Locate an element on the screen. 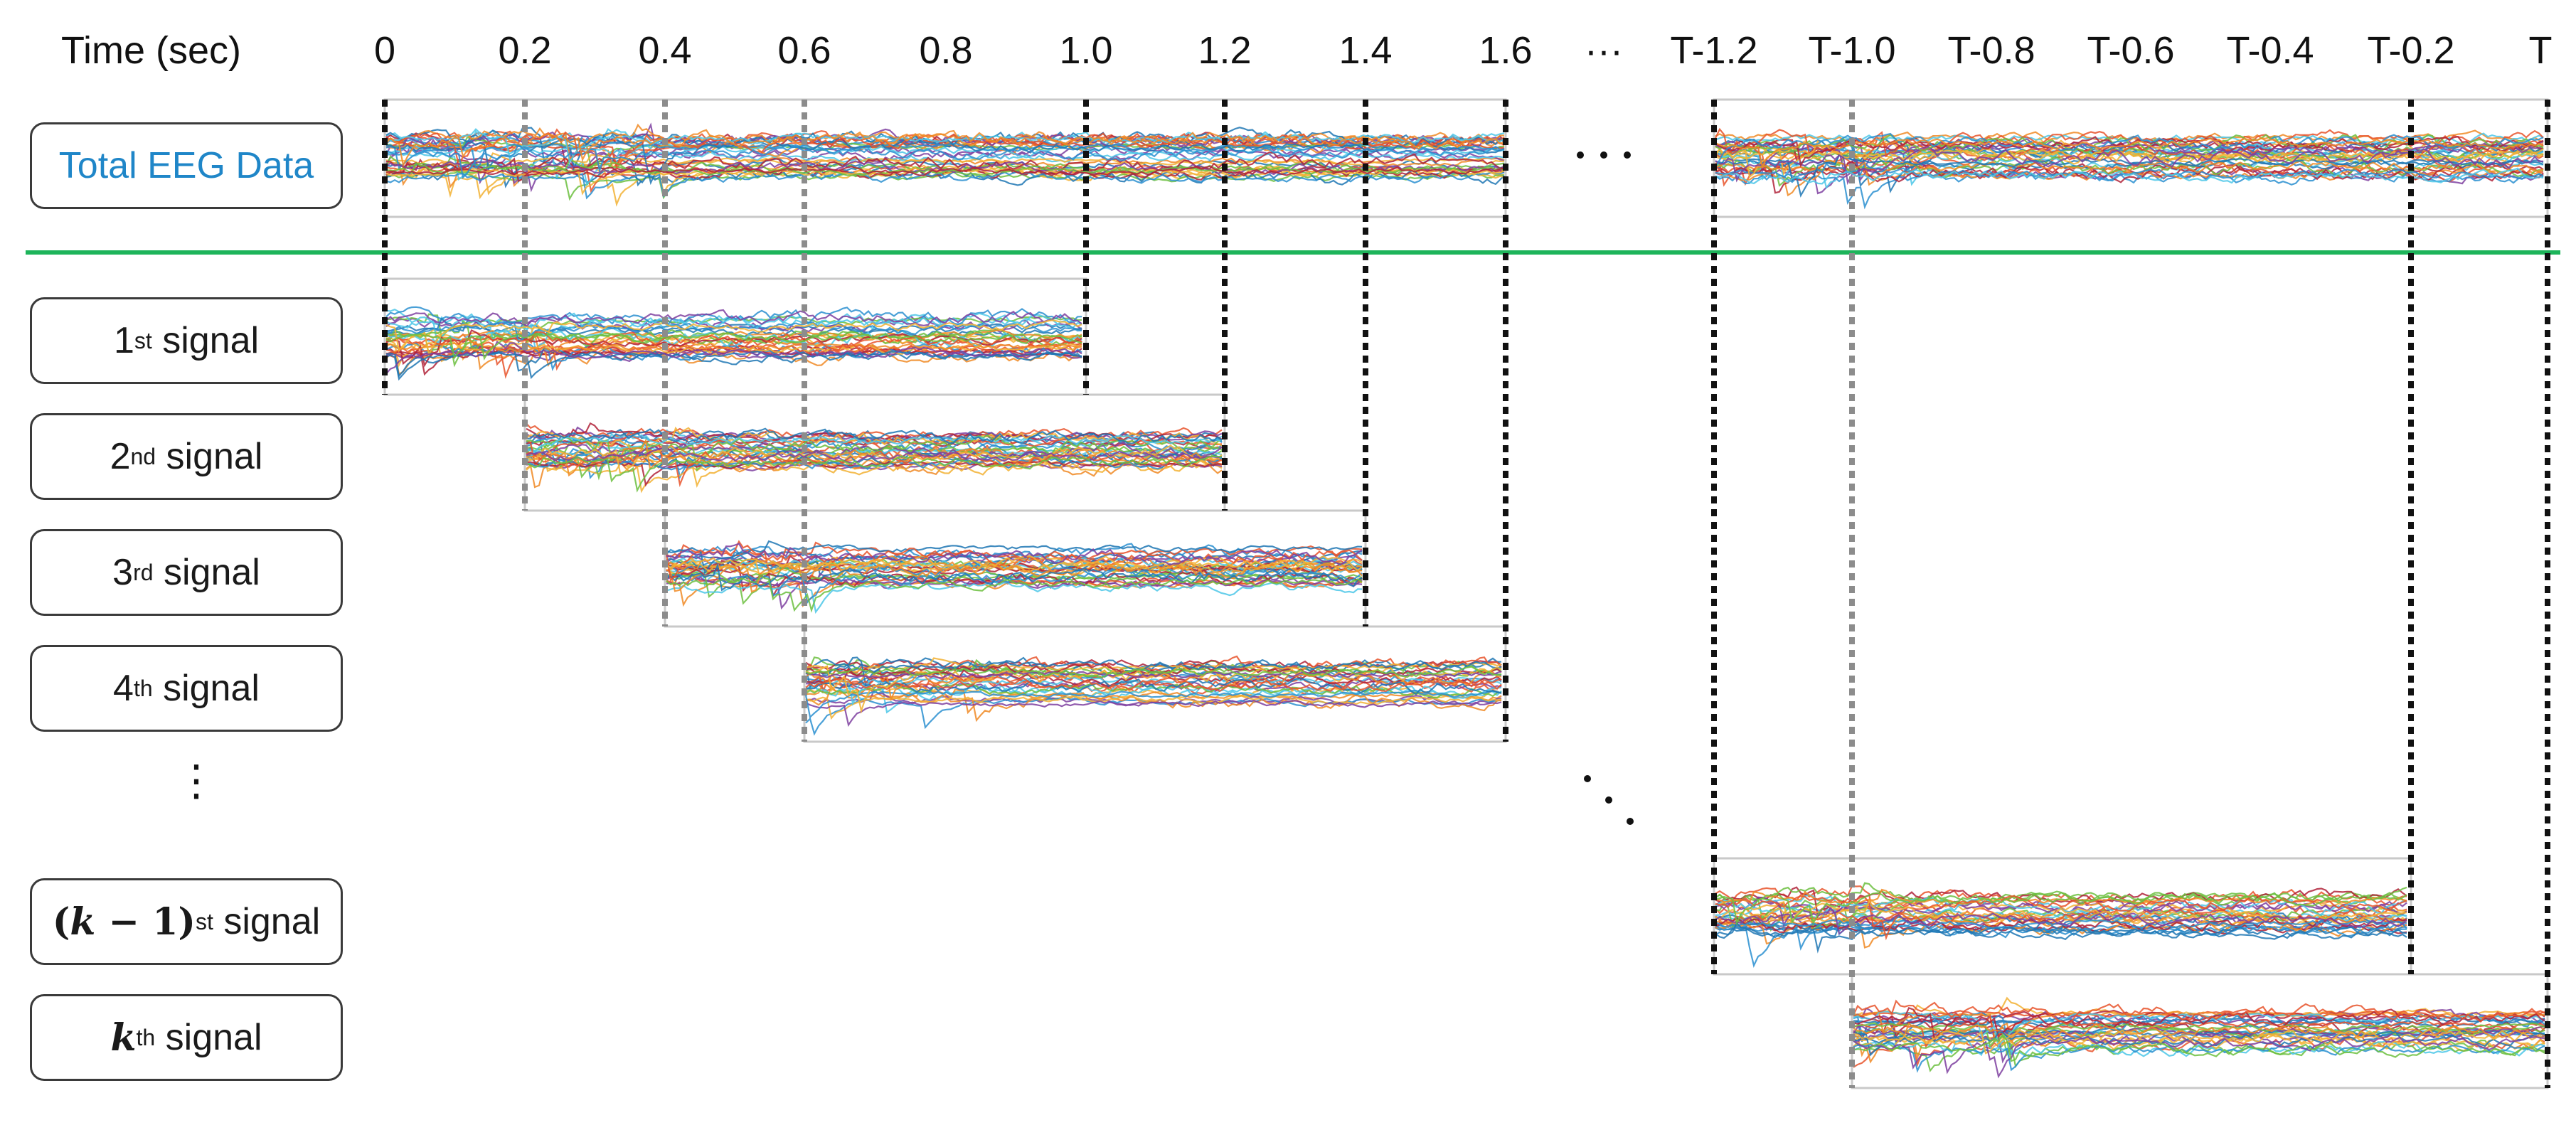  signal-2-panel-traces is located at coordinates (874, 458).